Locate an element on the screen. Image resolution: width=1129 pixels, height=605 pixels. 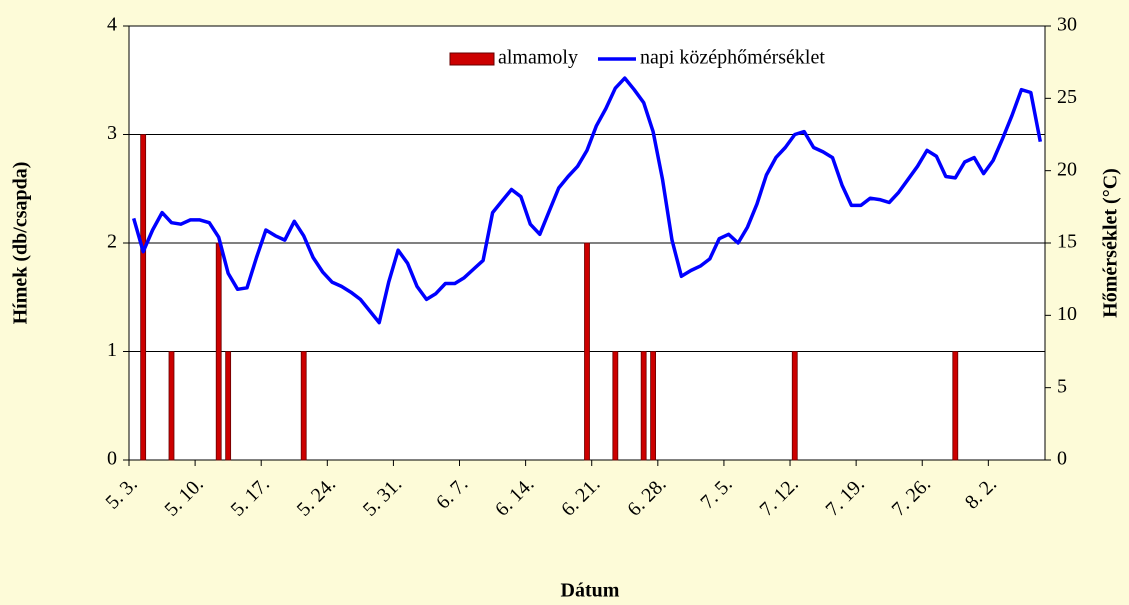
y2-tick-label: 25 is located at coordinates (1067, 97).